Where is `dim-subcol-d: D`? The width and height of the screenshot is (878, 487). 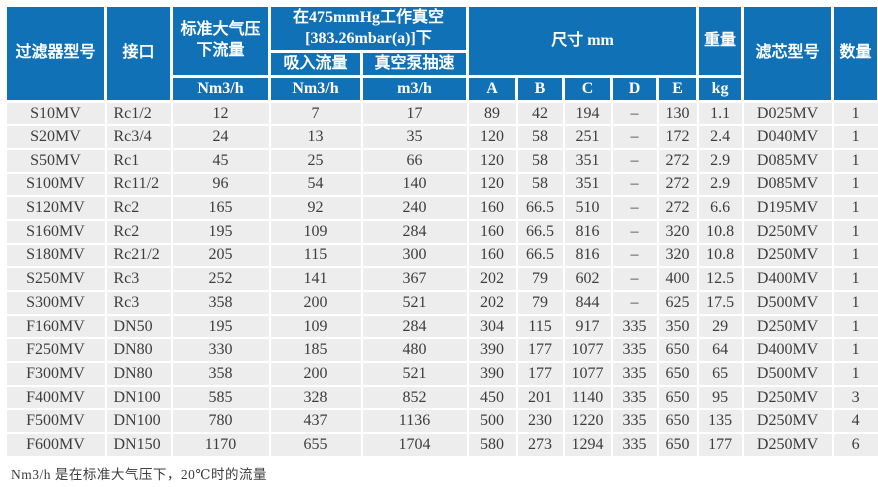
dim-subcol-d: D is located at coordinates (635, 89).